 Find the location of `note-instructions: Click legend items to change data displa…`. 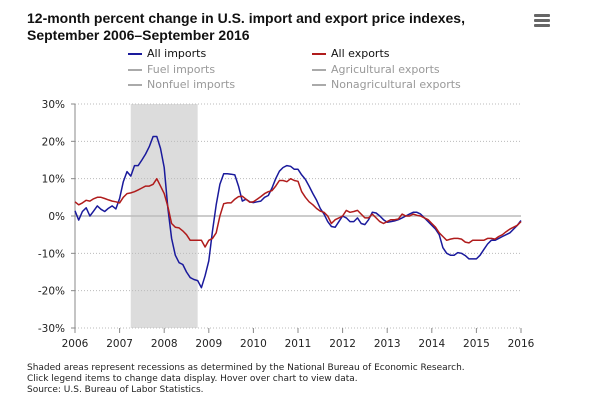

note-instructions: Click legend items to change data displa… is located at coordinates (192, 379).